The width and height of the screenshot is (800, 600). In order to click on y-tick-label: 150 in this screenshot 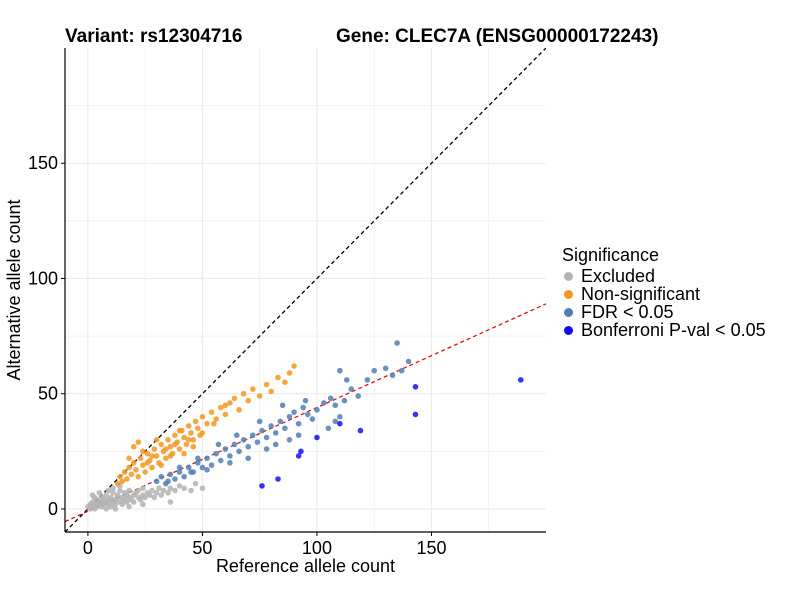, I will do `click(43, 163)`.